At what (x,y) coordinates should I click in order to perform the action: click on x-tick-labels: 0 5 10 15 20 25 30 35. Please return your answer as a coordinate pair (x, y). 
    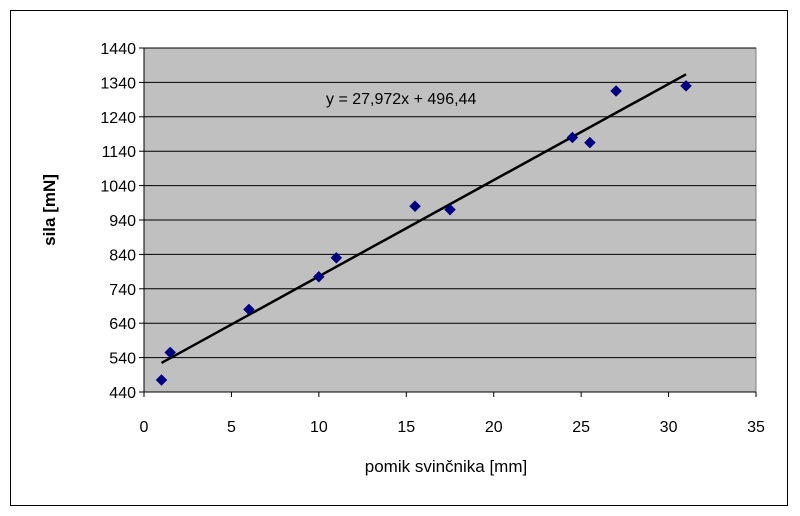
    Looking at the image, I should click on (452, 427).